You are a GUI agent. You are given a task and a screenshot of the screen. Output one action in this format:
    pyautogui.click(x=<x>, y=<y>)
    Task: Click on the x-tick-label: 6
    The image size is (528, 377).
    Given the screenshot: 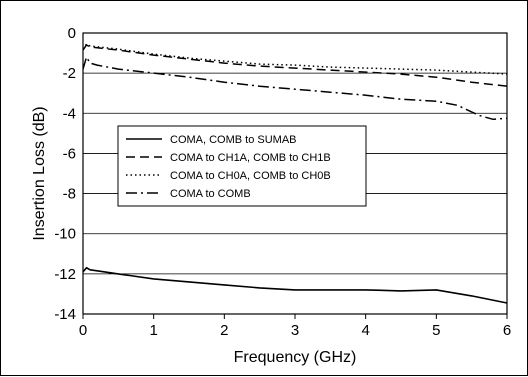 What is the action you would take?
    pyautogui.click(x=507, y=330)
    